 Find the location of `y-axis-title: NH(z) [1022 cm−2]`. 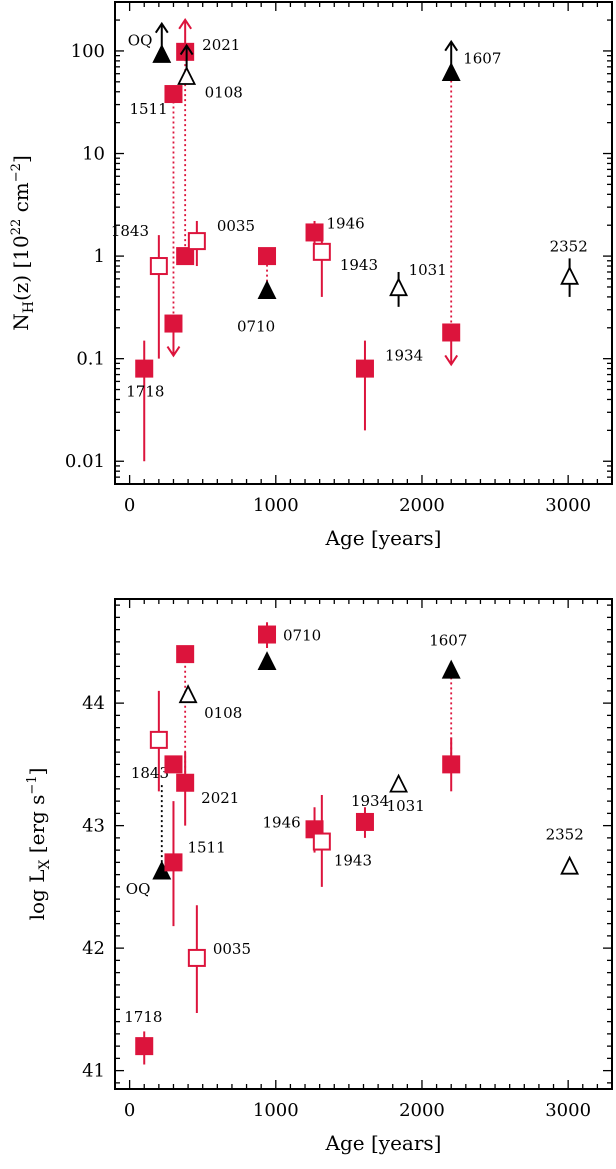

y-axis-title: NH(z) [1022 cm−2] is located at coordinates (23, 243).